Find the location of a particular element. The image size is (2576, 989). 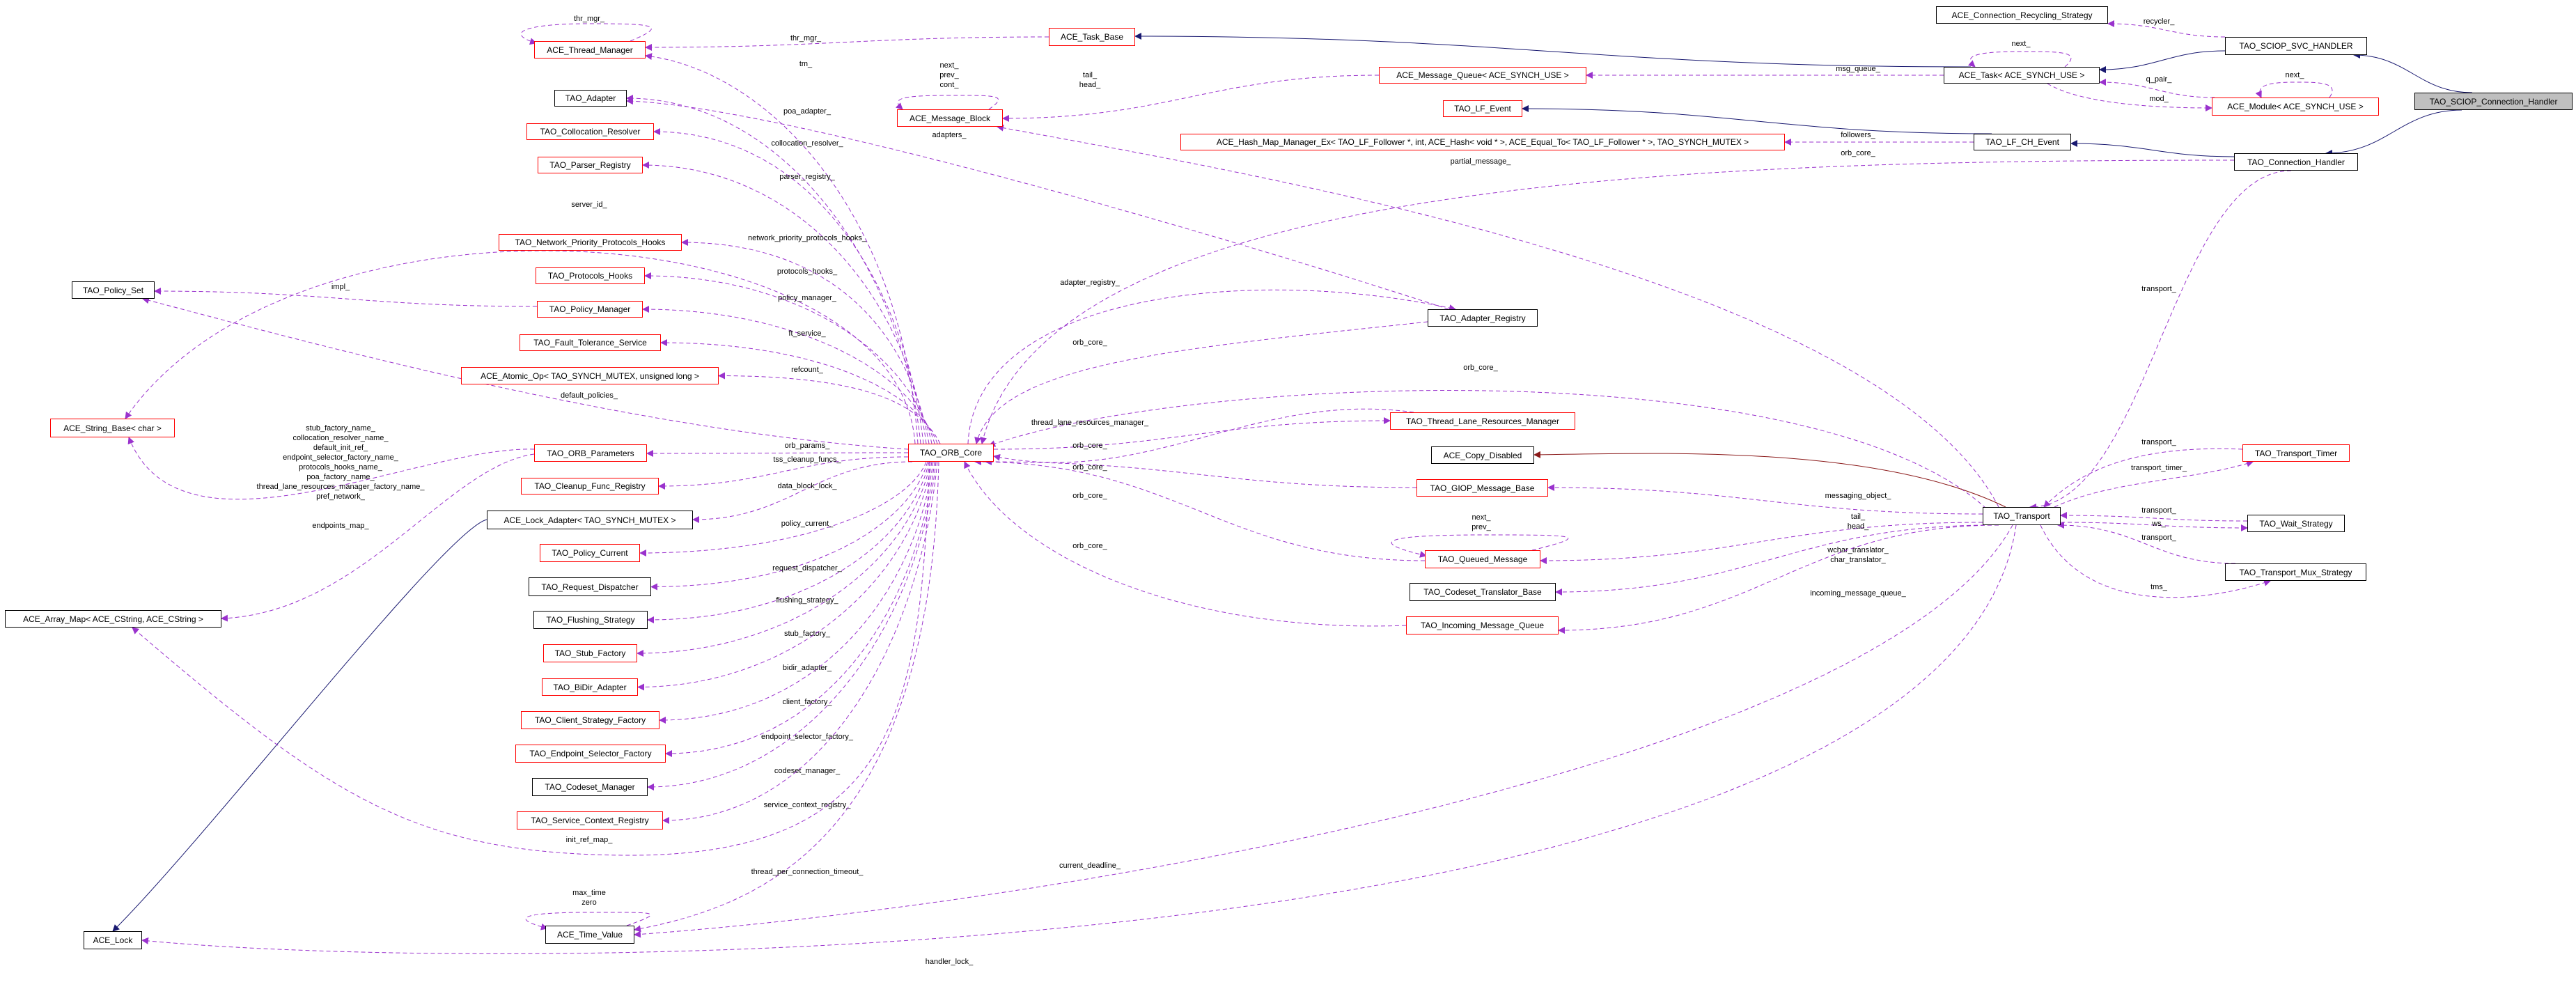

edge-mq-to-mb is located at coordinates (1191, 98).